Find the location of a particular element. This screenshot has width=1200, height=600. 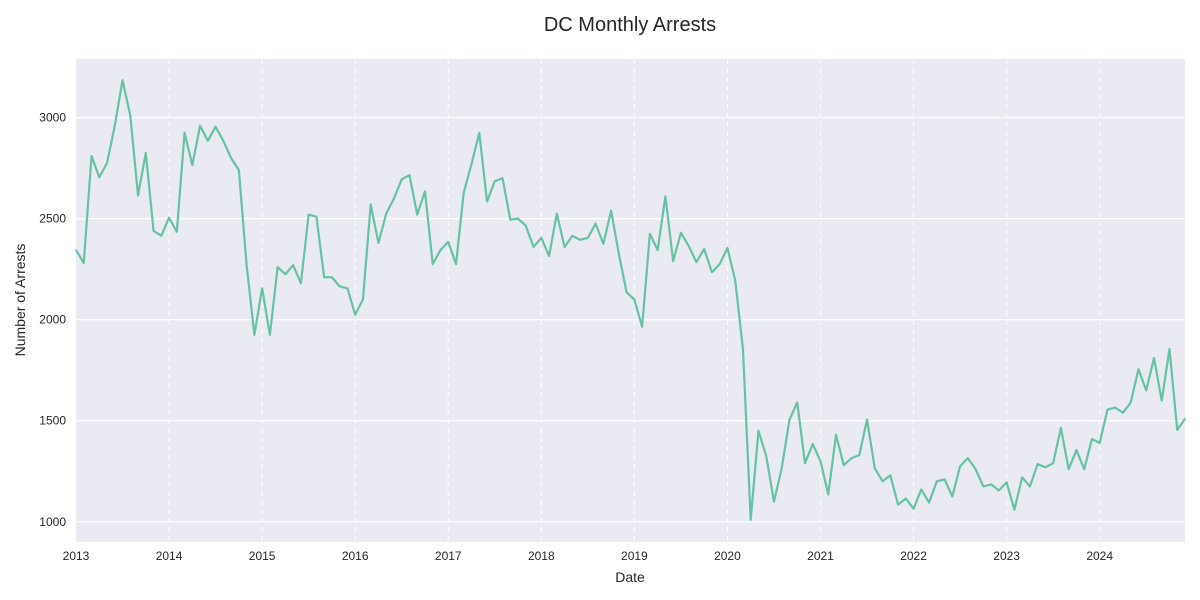

x-tick-label: 2014 is located at coordinates (169, 556).